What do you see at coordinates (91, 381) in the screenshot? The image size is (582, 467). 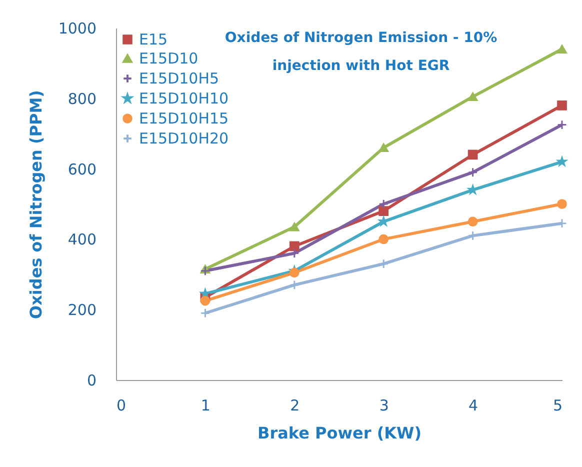 I see `y-tick-label: 0` at bounding box center [91, 381].